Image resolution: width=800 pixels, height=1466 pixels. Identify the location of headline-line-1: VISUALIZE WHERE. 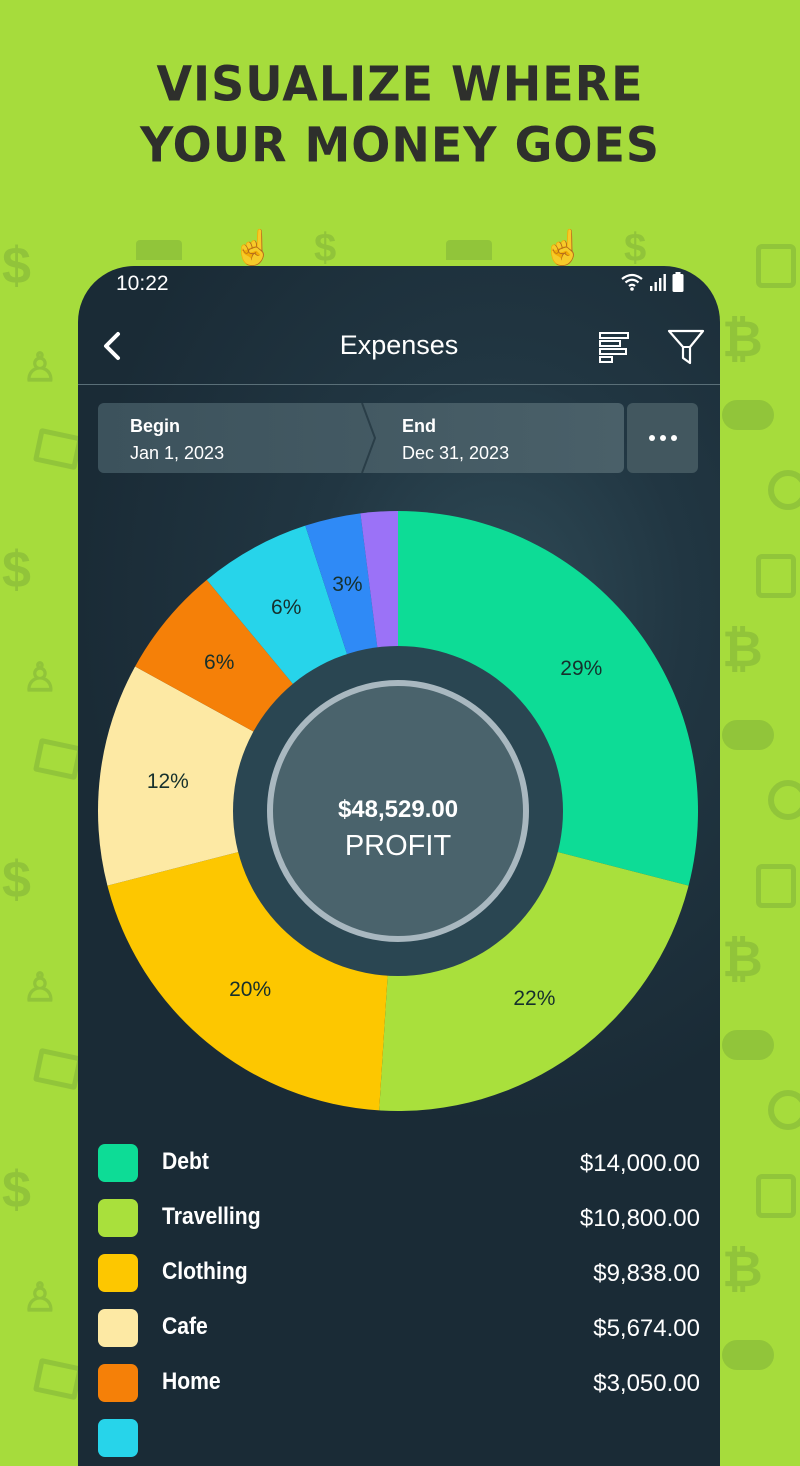
(400, 83).